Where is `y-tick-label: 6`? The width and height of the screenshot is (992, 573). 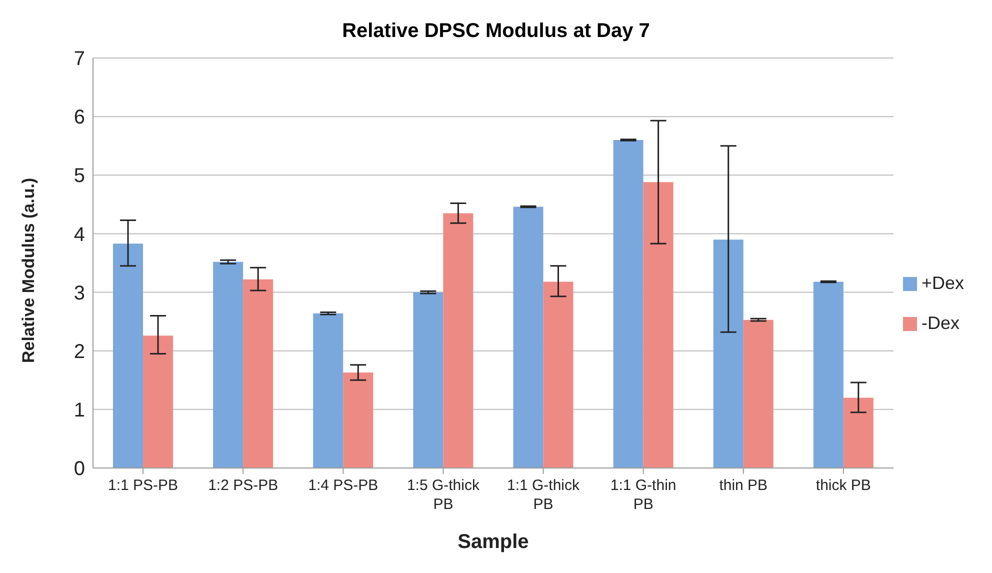 y-tick-label: 6 is located at coordinates (79, 117).